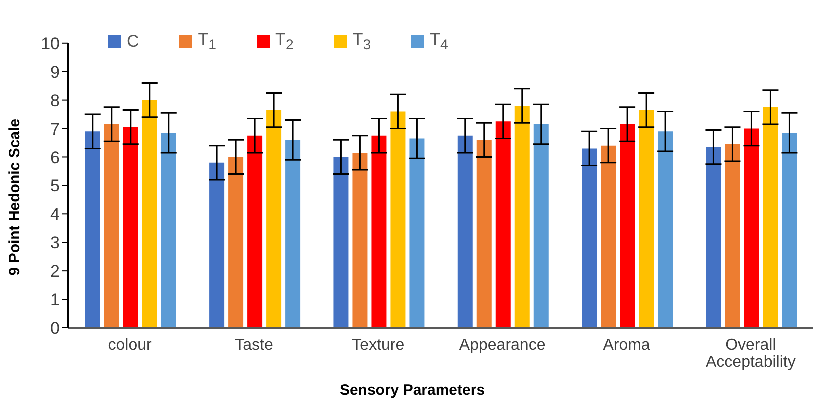 The width and height of the screenshot is (825, 404). I want to click on legend-label: C, so click(133, 42).